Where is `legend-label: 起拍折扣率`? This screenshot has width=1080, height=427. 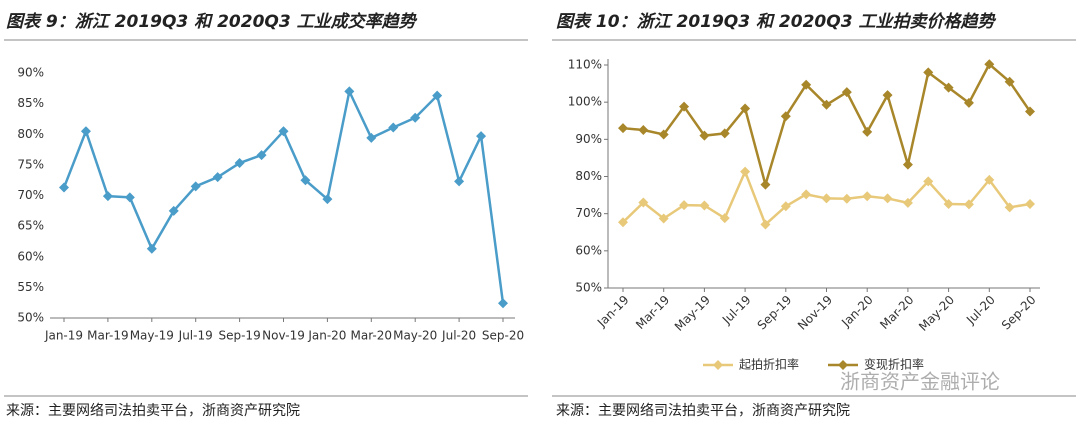 legend-label: 起拍折扣率 is located at coordinates (769, 364).